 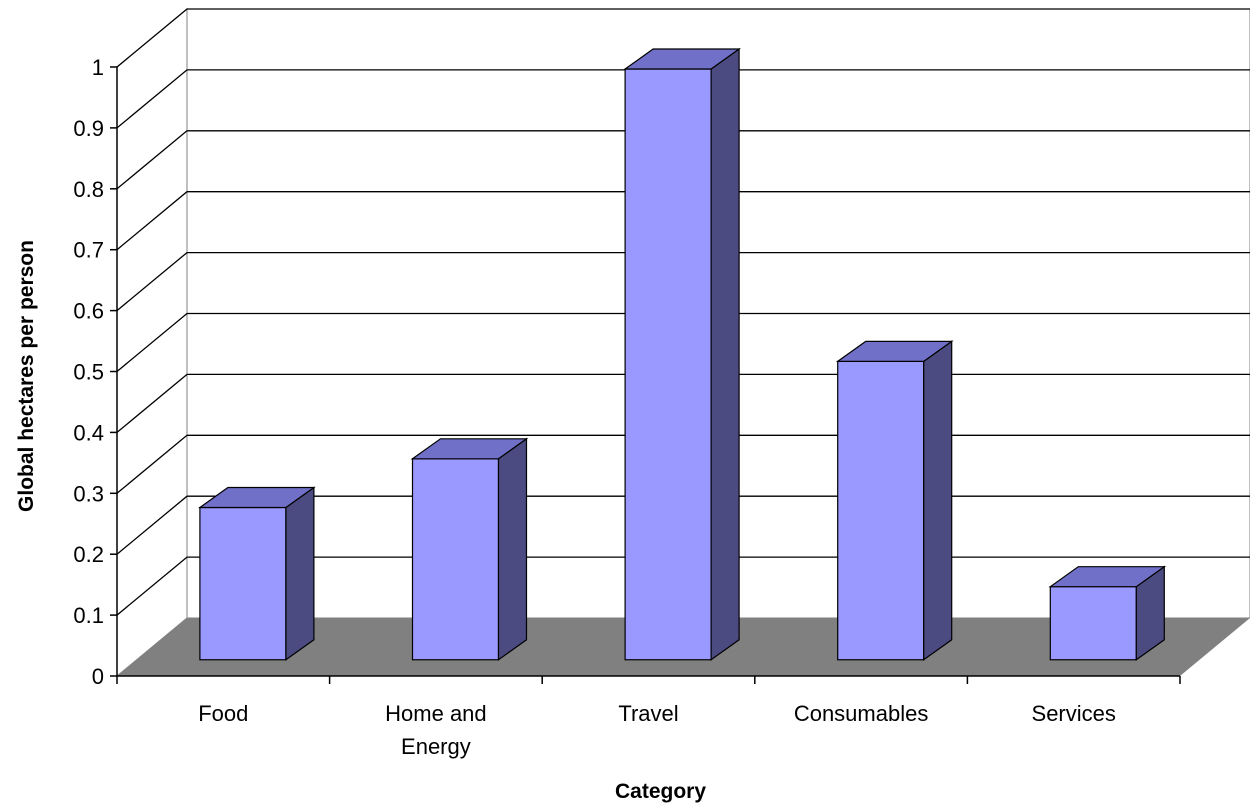 I want to click on y-tick-label: 0.6, so click(x=88, y=311).